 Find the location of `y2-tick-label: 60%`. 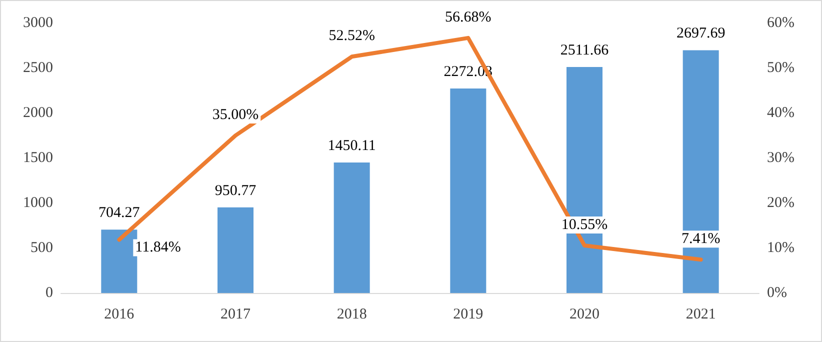

y2-tick-label: 60% is located at coordinates (780, 23).